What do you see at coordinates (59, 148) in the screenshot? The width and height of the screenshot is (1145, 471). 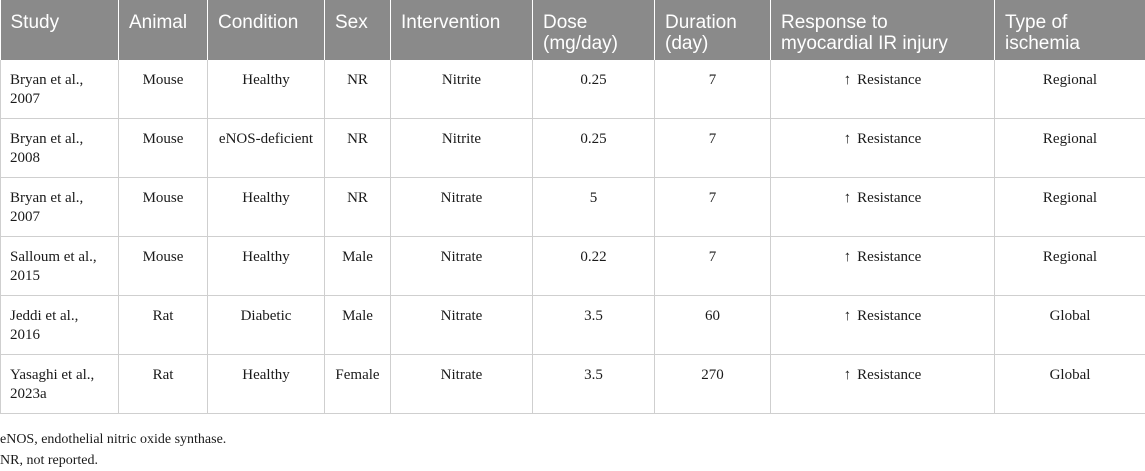 I see `study-cell: Bryan et al., 2008` at bounding box center [59, 148].